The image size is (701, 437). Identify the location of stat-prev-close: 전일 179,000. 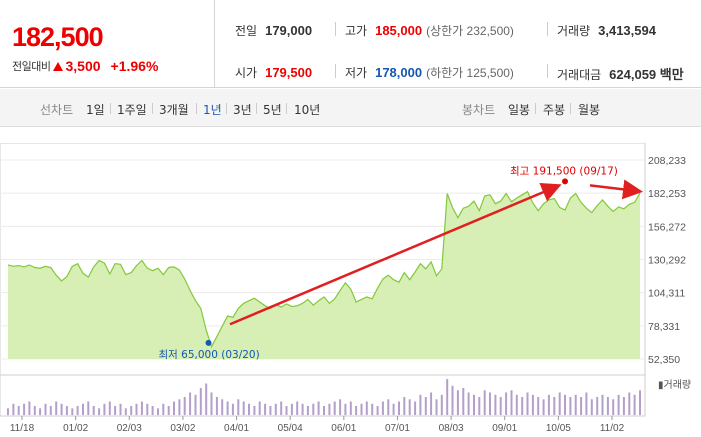
(273, 30).